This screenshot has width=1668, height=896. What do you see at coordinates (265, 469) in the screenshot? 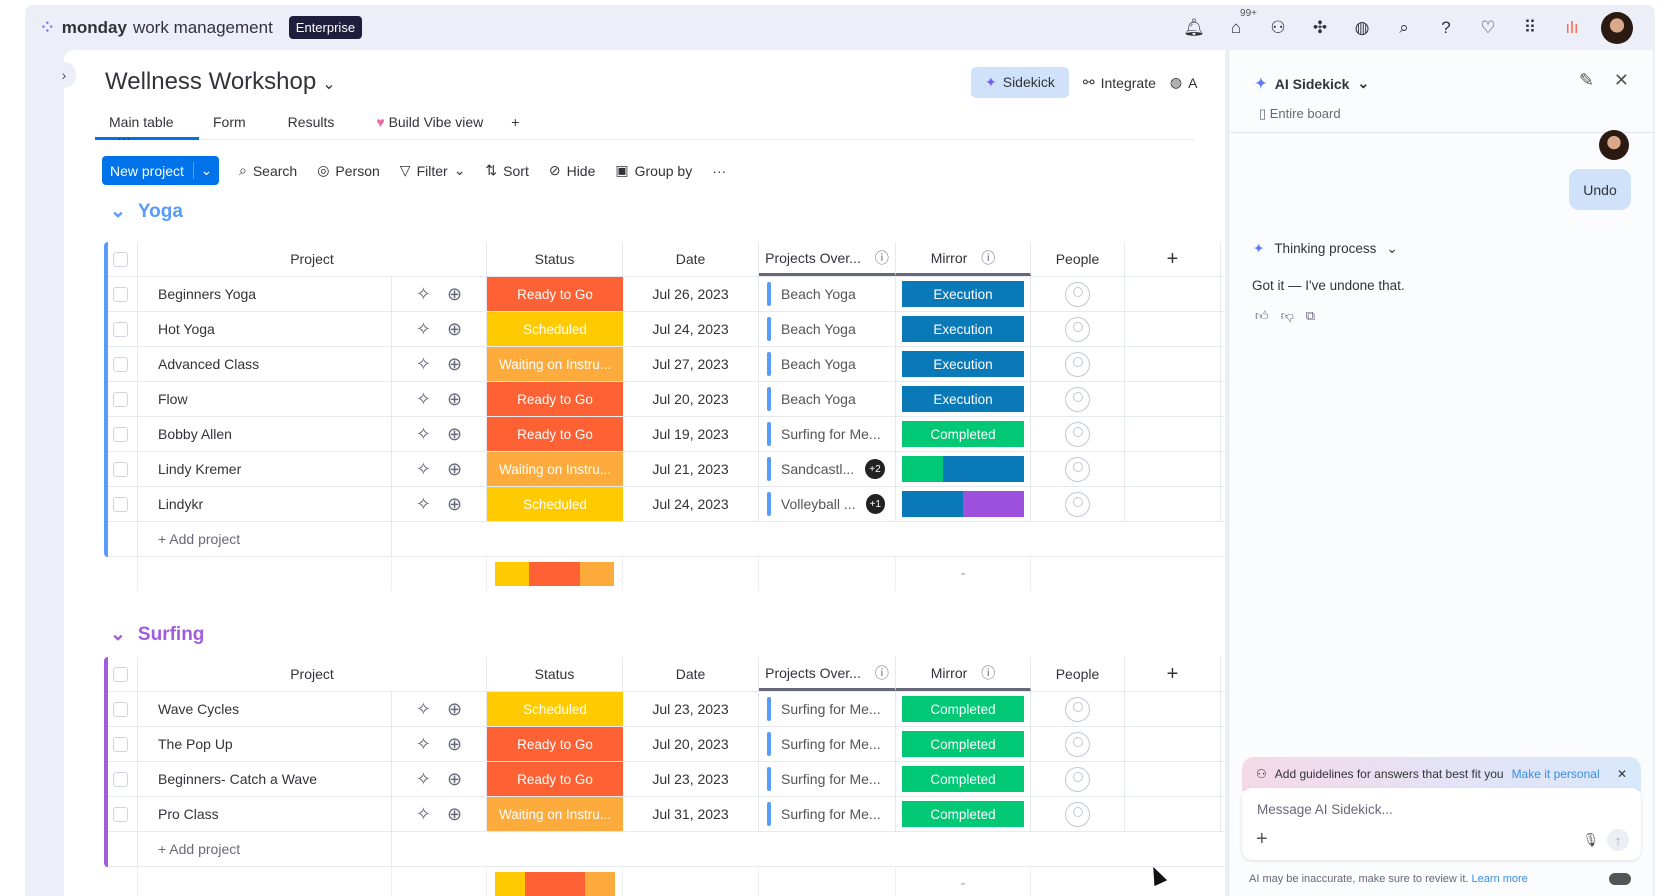
I see `project-name-cell: Lindy Kremer` at bounding box center [265, 469].